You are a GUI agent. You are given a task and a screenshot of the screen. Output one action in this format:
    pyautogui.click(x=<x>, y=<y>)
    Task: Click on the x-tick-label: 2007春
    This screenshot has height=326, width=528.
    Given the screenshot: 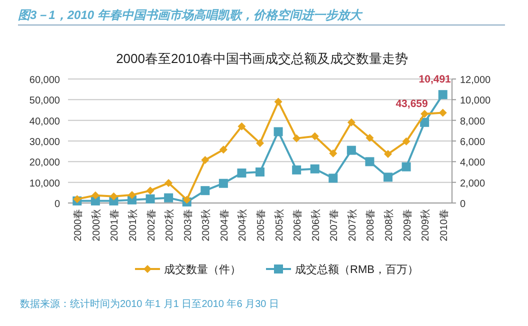 What is the action you would take?
    pyautogui.click(x=334, y=225)
    